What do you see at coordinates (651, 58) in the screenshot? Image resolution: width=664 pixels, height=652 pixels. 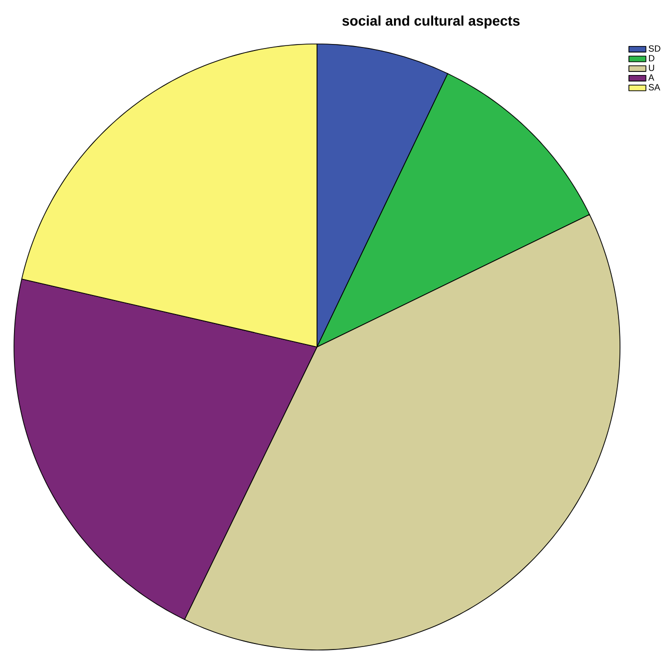 I see `legend-label: D` at bounding box center [651, 58].